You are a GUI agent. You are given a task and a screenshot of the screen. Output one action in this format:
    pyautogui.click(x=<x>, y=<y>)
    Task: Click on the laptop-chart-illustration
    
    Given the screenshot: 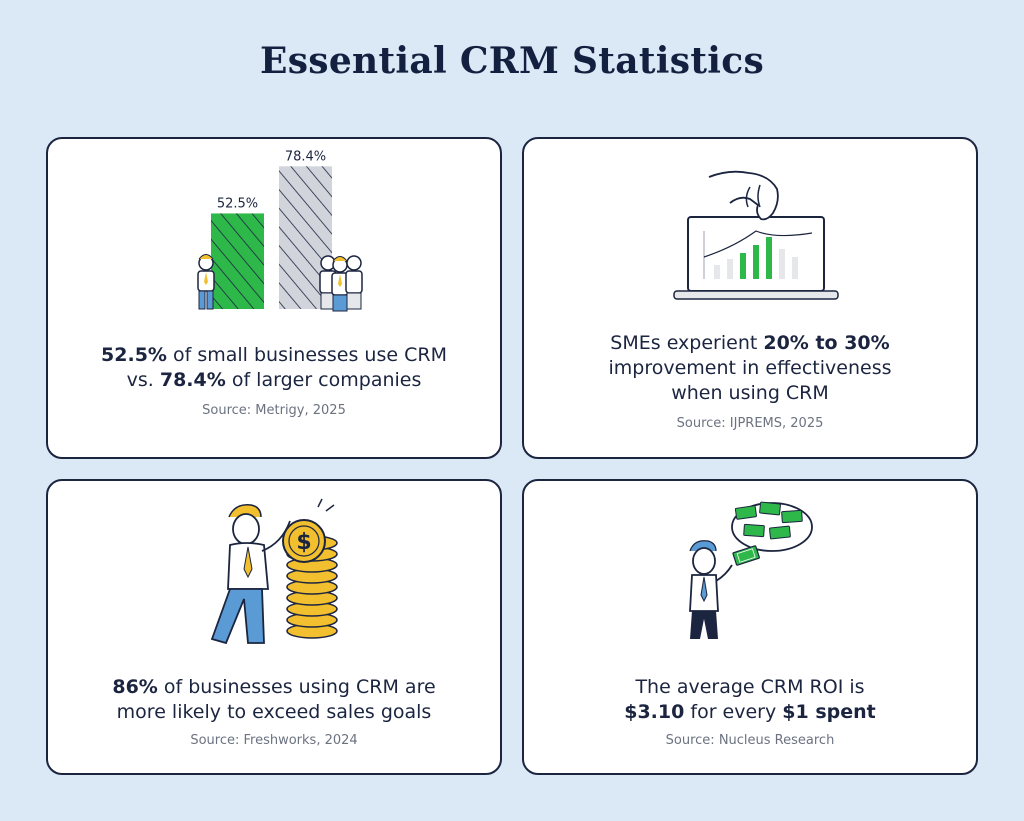 What is the action you would take?
    pyautogui.click(x=756, y=235)
    